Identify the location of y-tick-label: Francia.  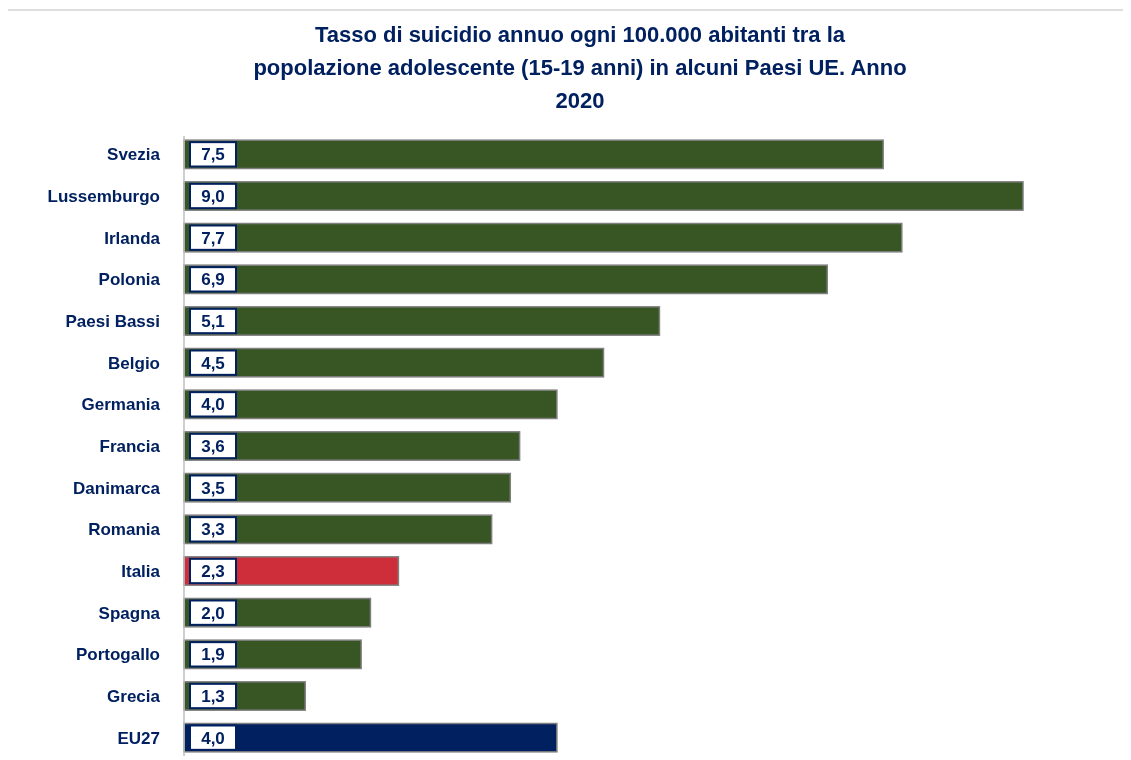
(130, 446).